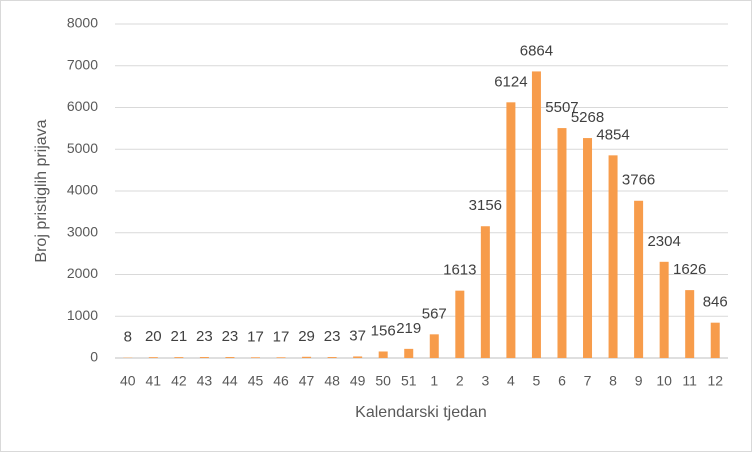  I want to click on x-axis-title: Kalendarski tjedan, so click(421, 412).